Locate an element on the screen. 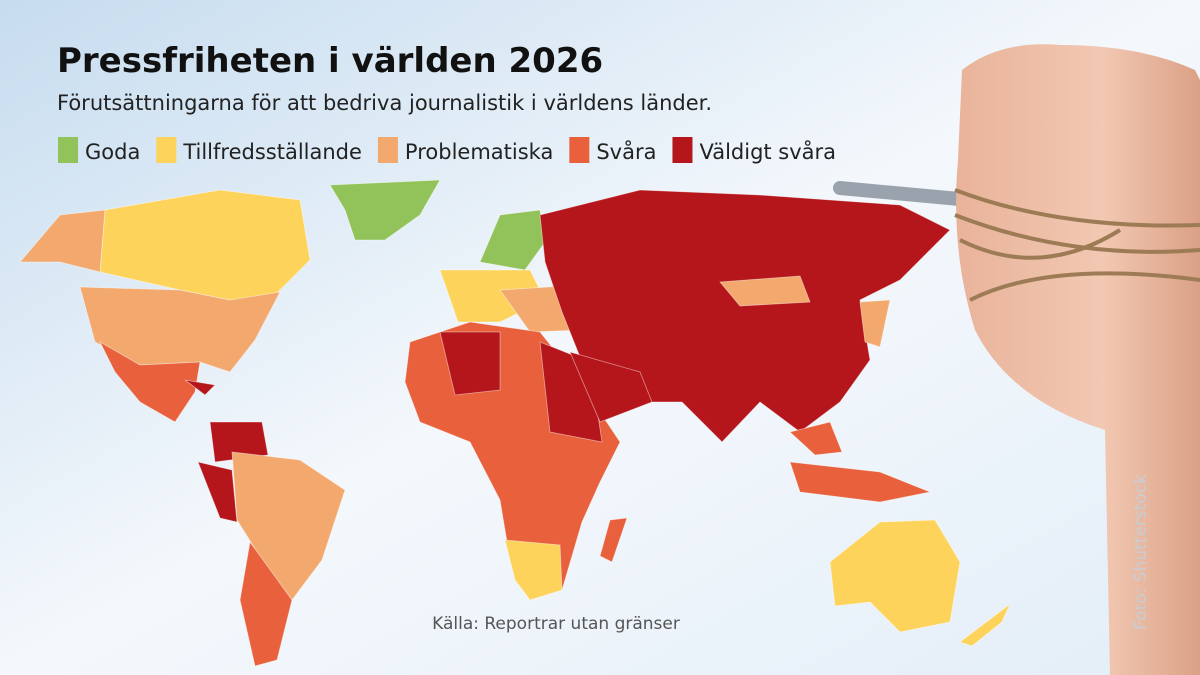  source: Källa: Reportrar utan gränser is located at coordinates (556, 624).